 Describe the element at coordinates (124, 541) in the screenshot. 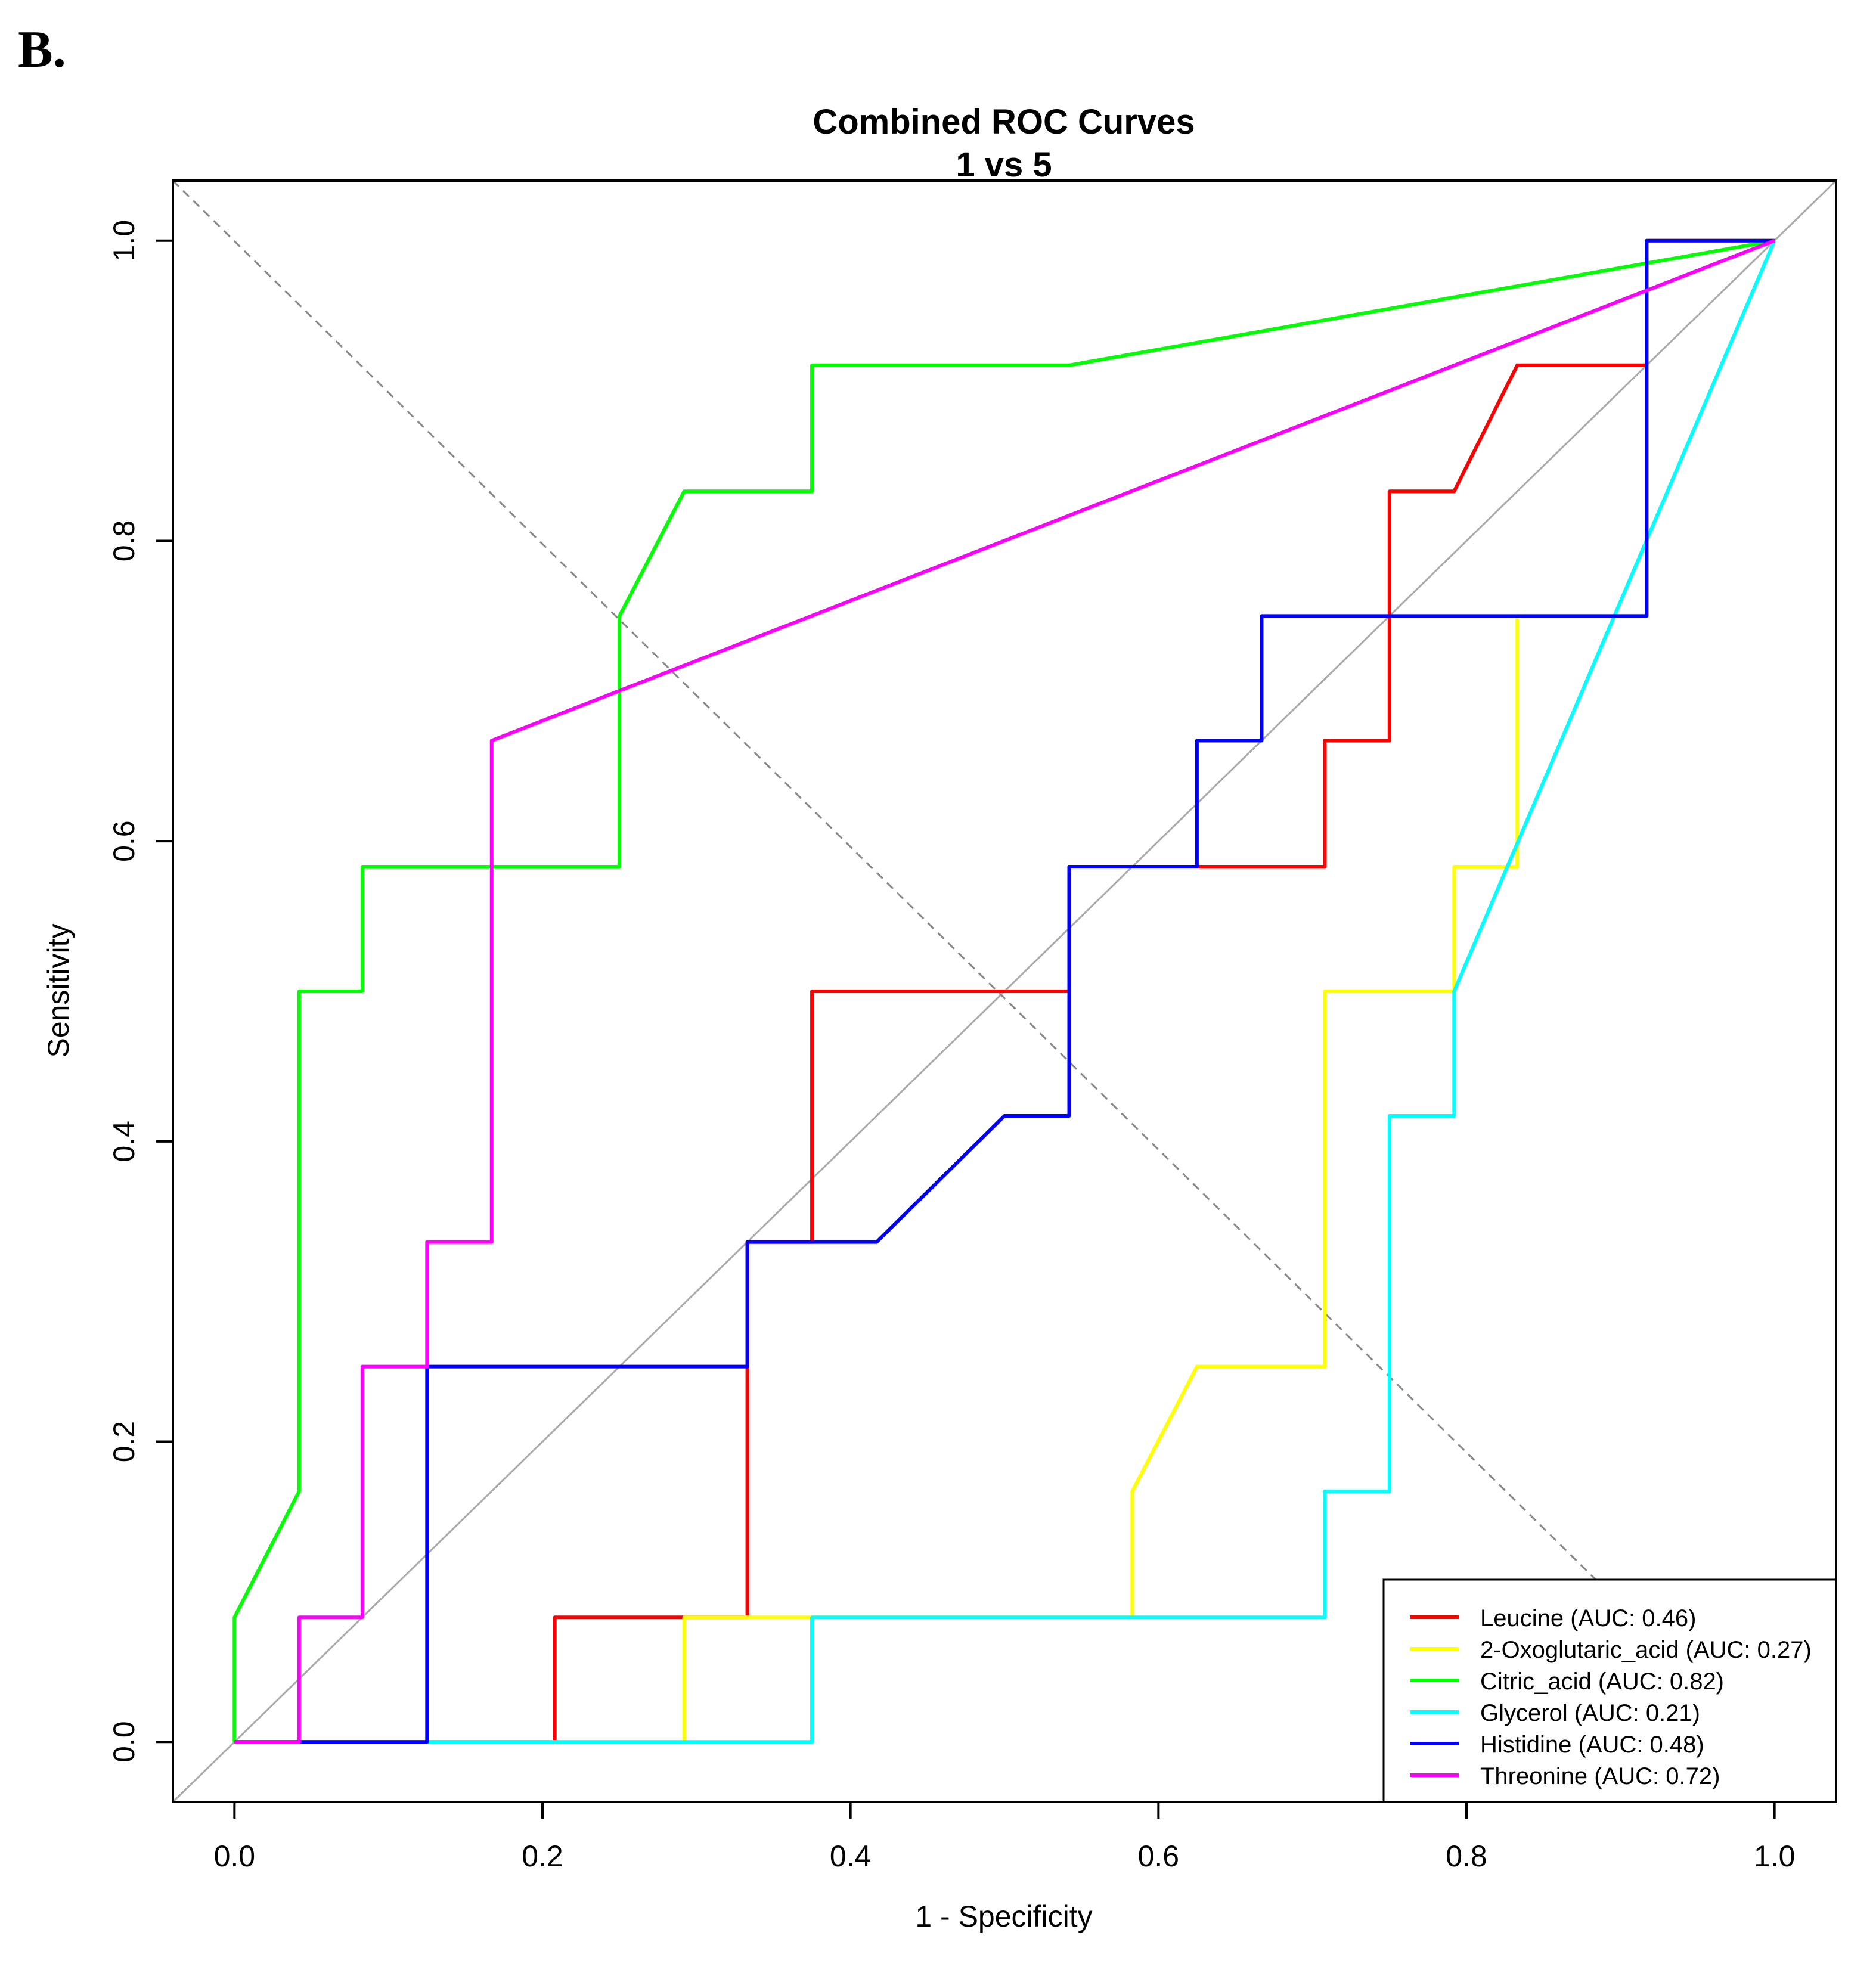

I see `y-tick-label: 0.8` at that location.